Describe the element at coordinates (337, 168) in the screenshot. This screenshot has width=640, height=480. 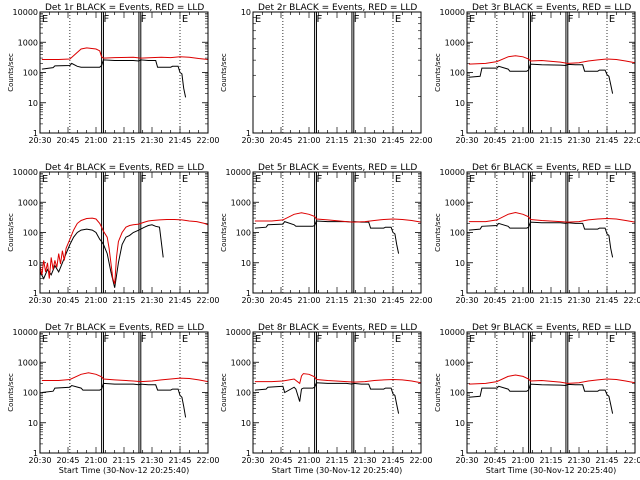
I see `panel-title: Det 5r BLACK = Events, RED = LLD` at that location.